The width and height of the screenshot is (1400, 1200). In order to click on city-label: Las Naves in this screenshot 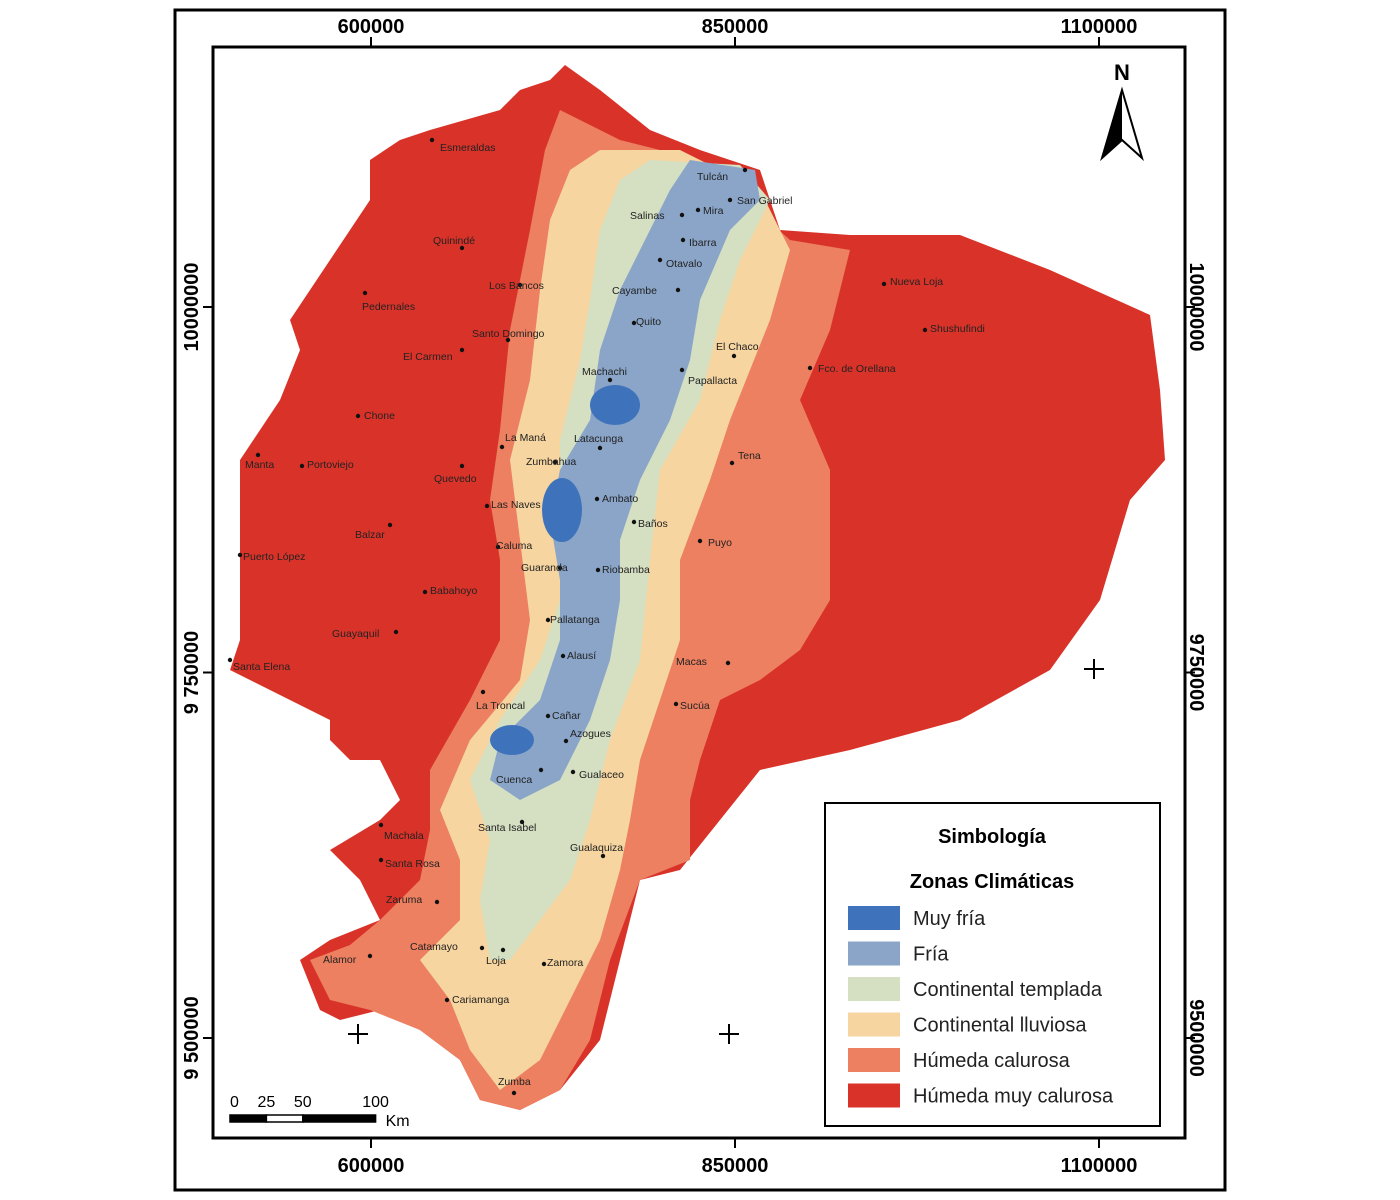, I will do `click(516, 505)`.